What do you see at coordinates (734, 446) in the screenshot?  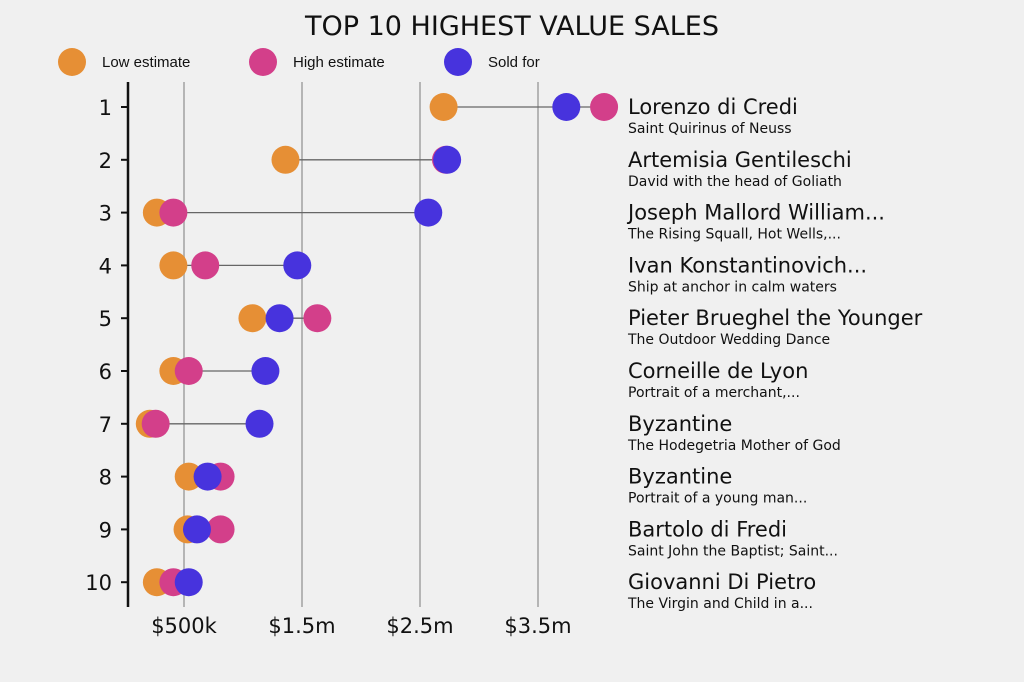 I see `work-label: The Hodegetria Mother of God` at bounding box center [734, 446].